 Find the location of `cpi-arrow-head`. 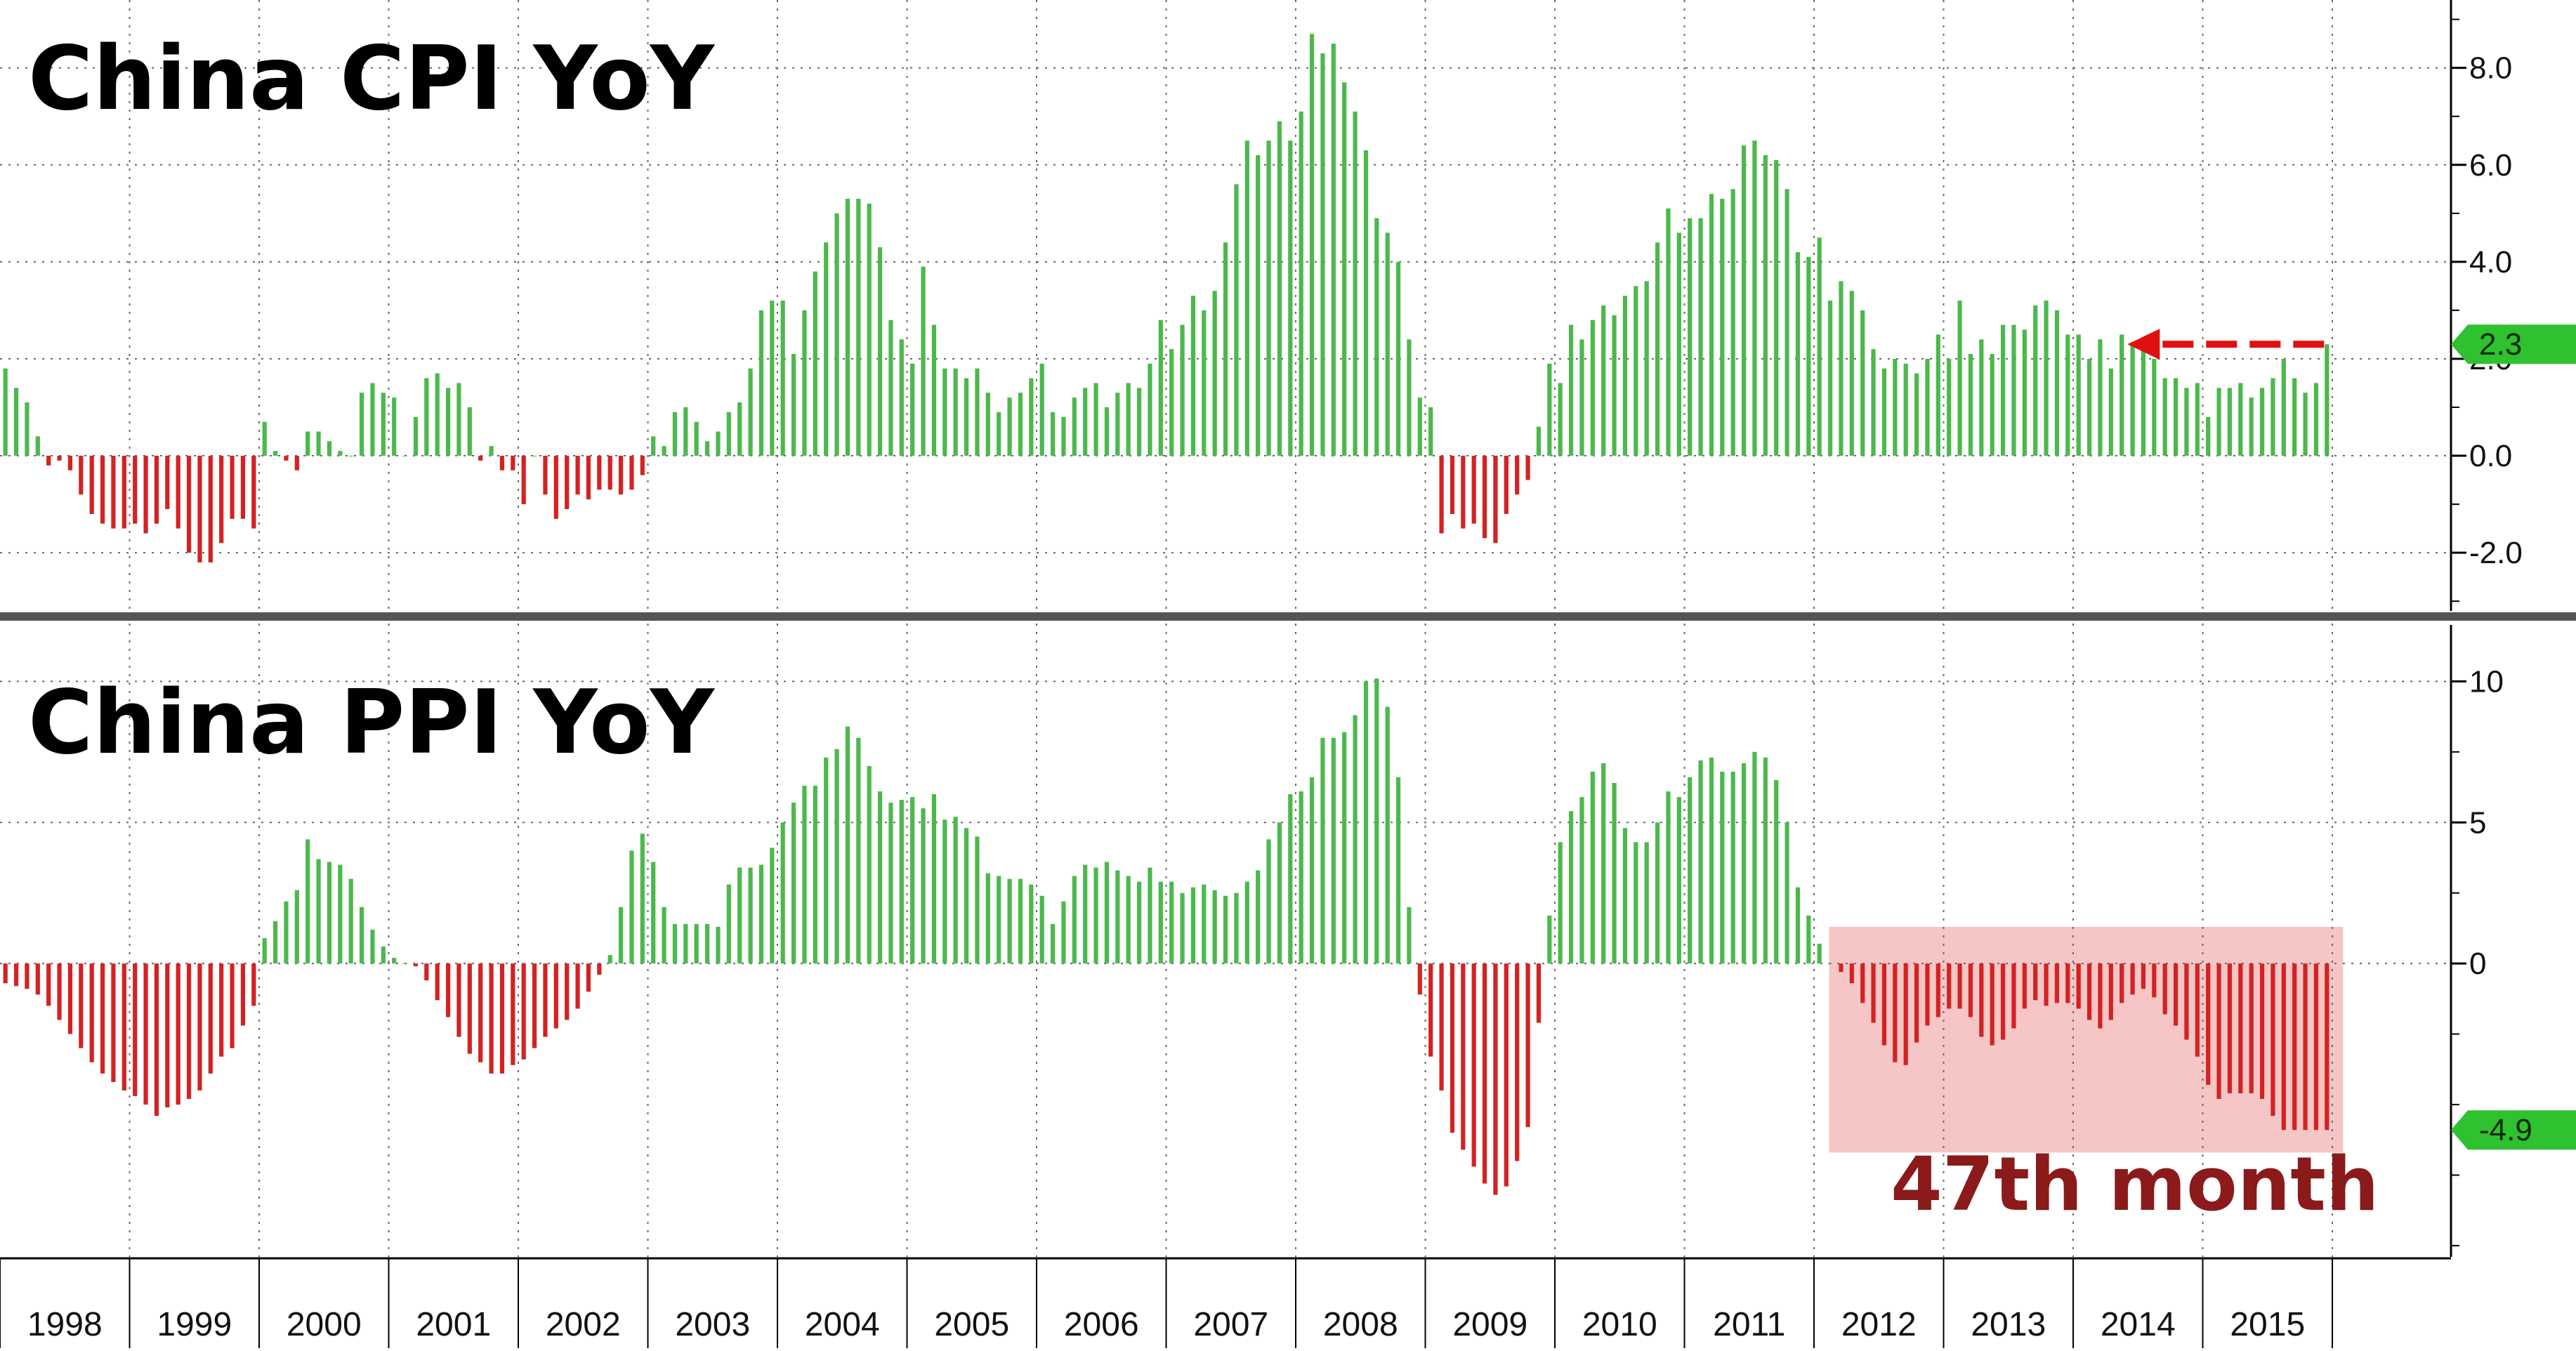

cpi-arrow-head is located at coordinates (2143, 345).